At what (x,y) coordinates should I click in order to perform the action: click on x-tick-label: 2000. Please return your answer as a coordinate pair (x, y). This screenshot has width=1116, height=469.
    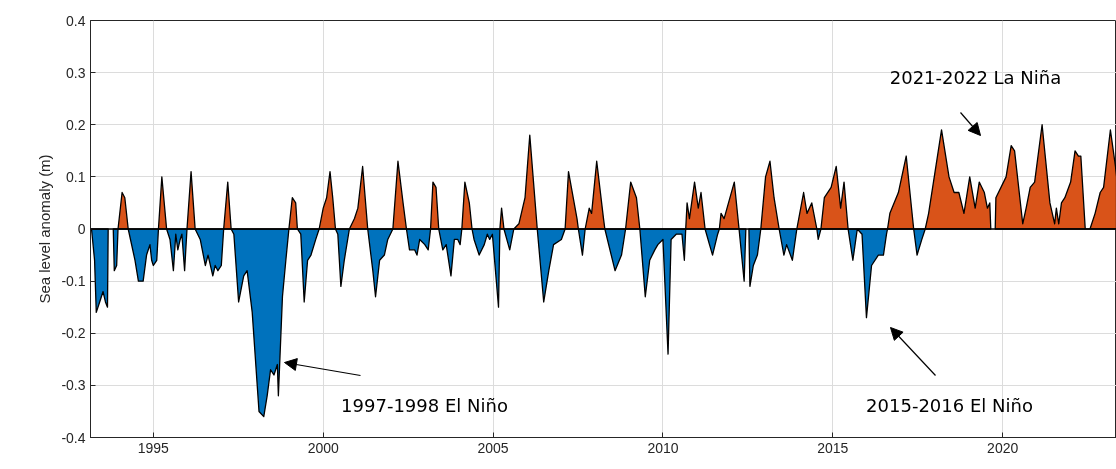
    Looking at the image, I should click on (323, 447).